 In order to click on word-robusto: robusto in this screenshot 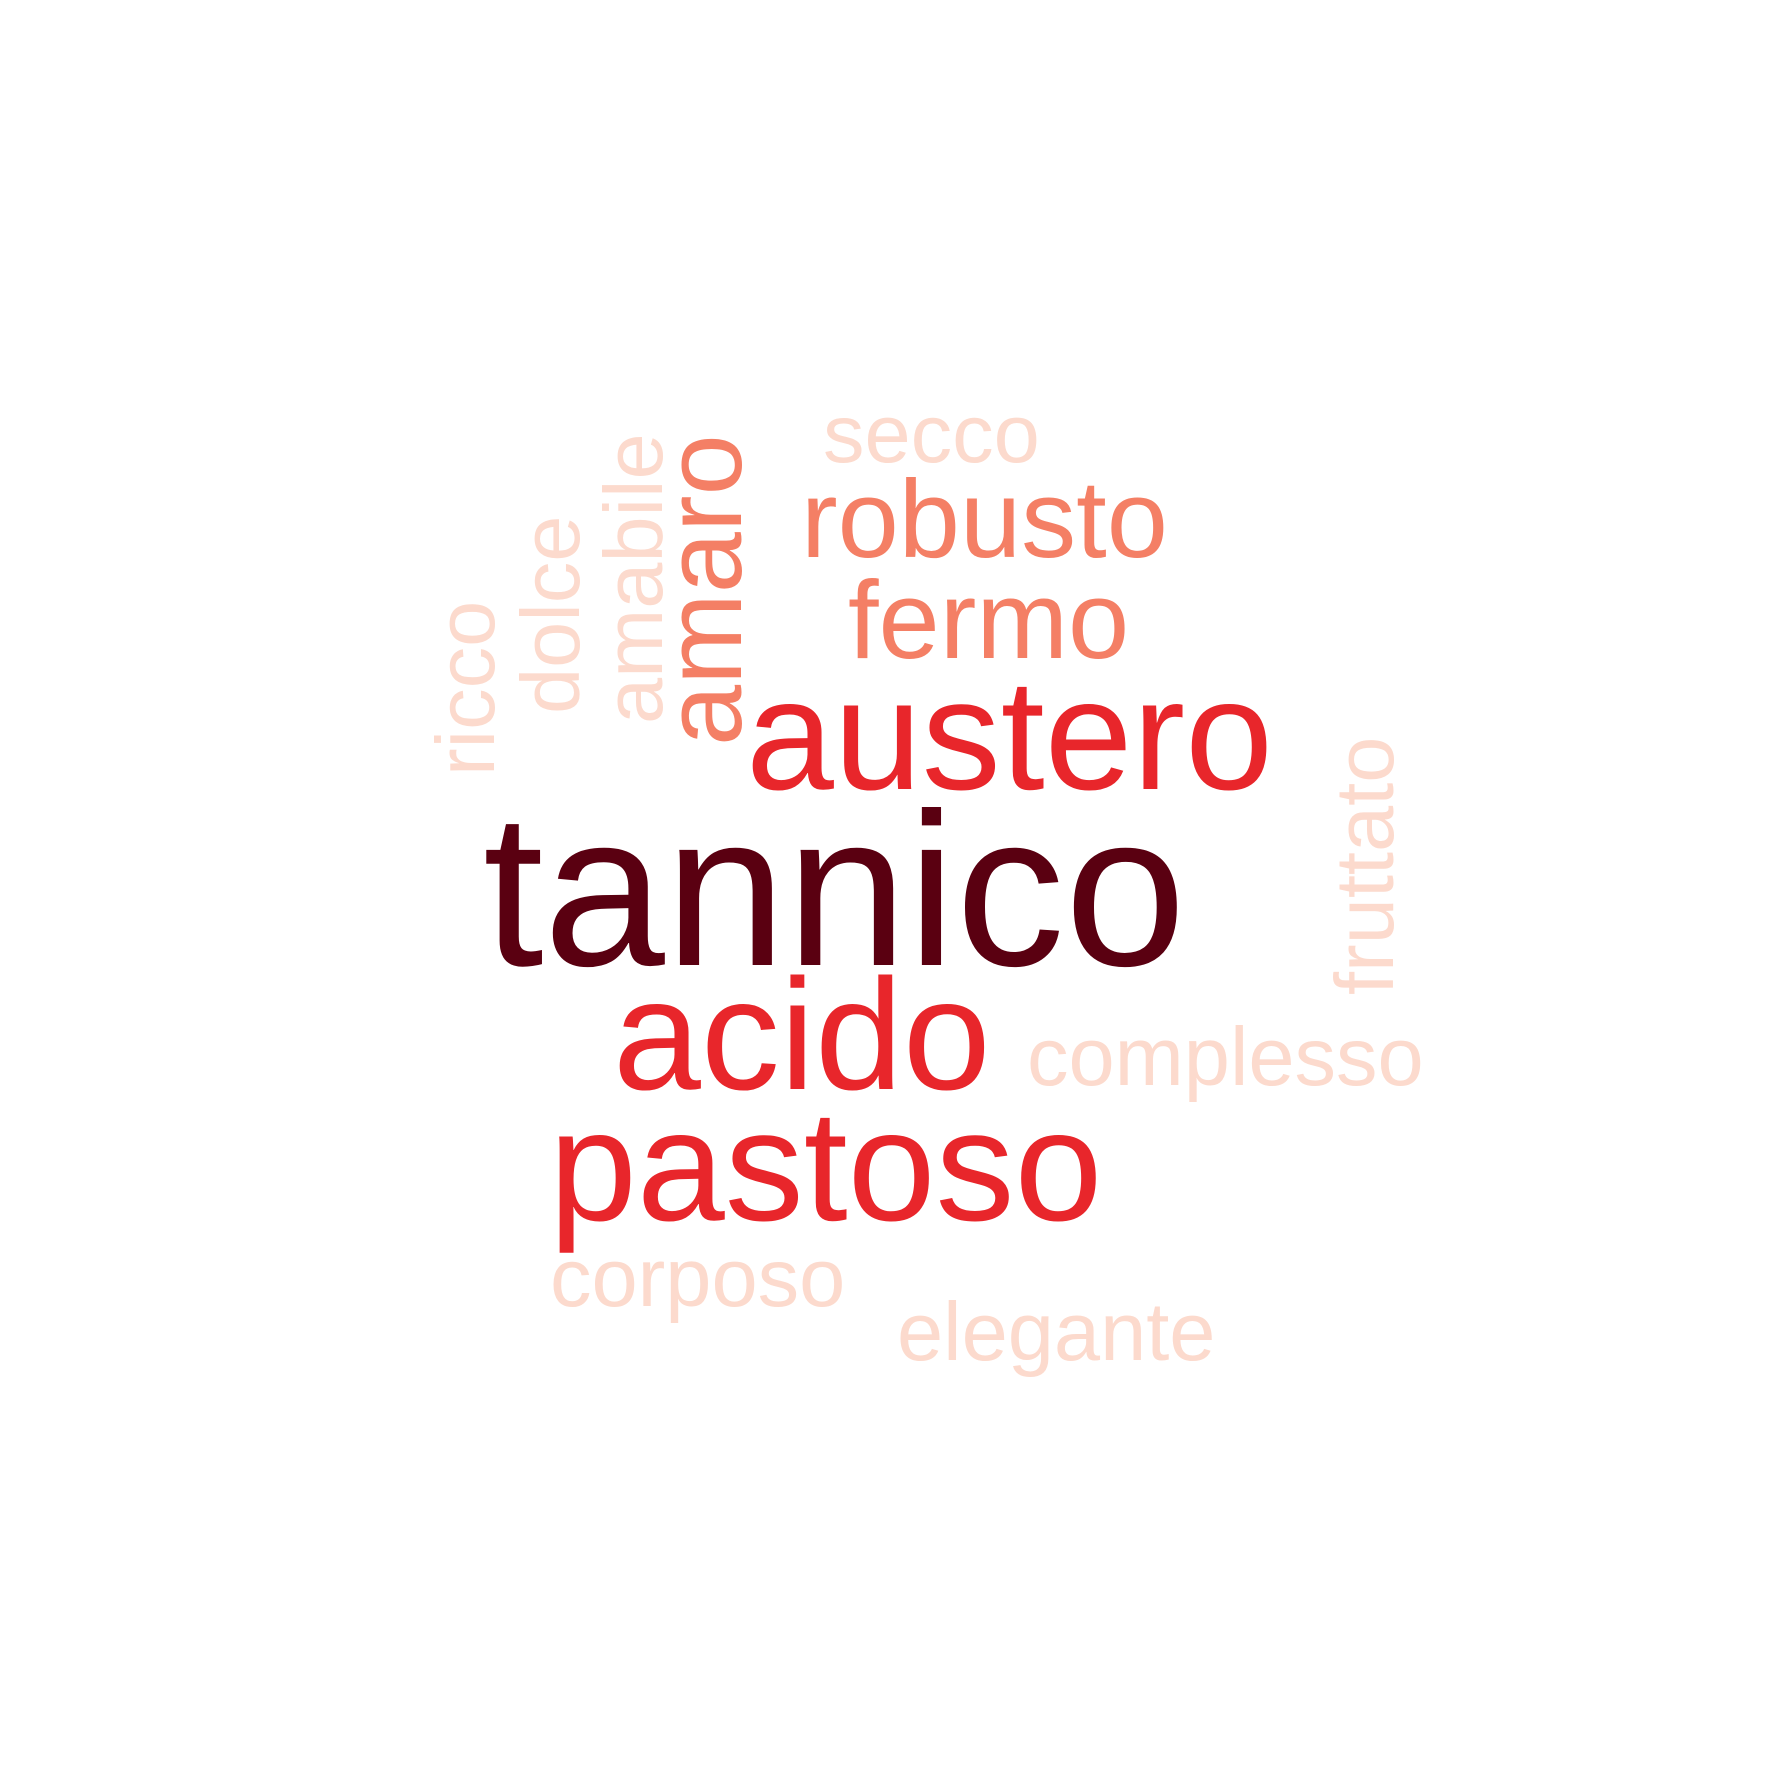, I will do `click(984, 519)`.